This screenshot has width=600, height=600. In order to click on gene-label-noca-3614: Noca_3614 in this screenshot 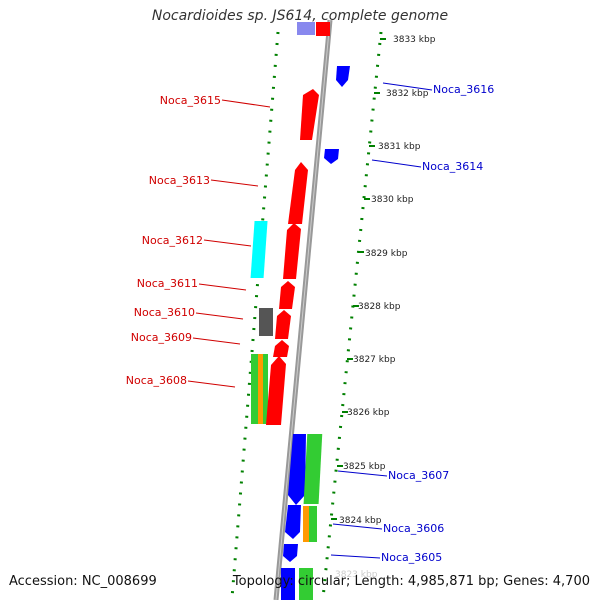, I will do `click(452, 166)`.